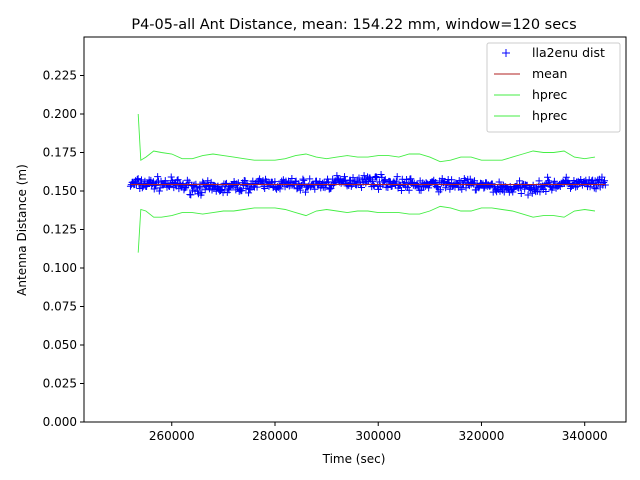 The image size is (640, 480). Describe the element at coordinates (354, 459) in the screenshot. I see `x-axis-label: Time (sec)` at that location.